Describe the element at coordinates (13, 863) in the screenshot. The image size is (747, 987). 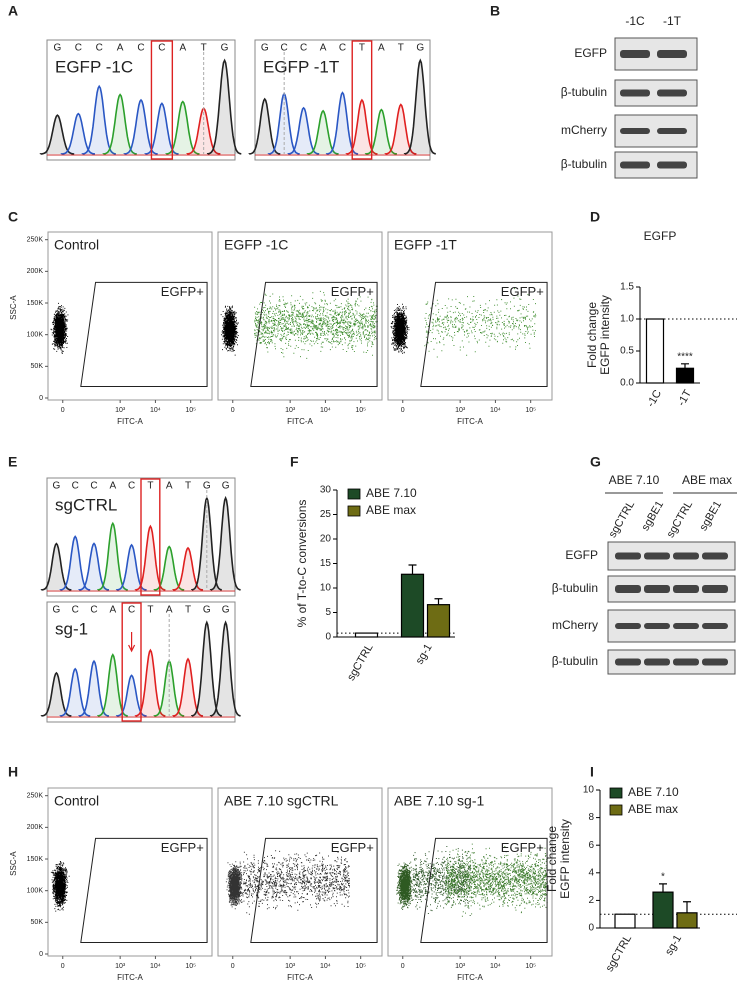
I see `y-axis-label: SSC-A` at that location.